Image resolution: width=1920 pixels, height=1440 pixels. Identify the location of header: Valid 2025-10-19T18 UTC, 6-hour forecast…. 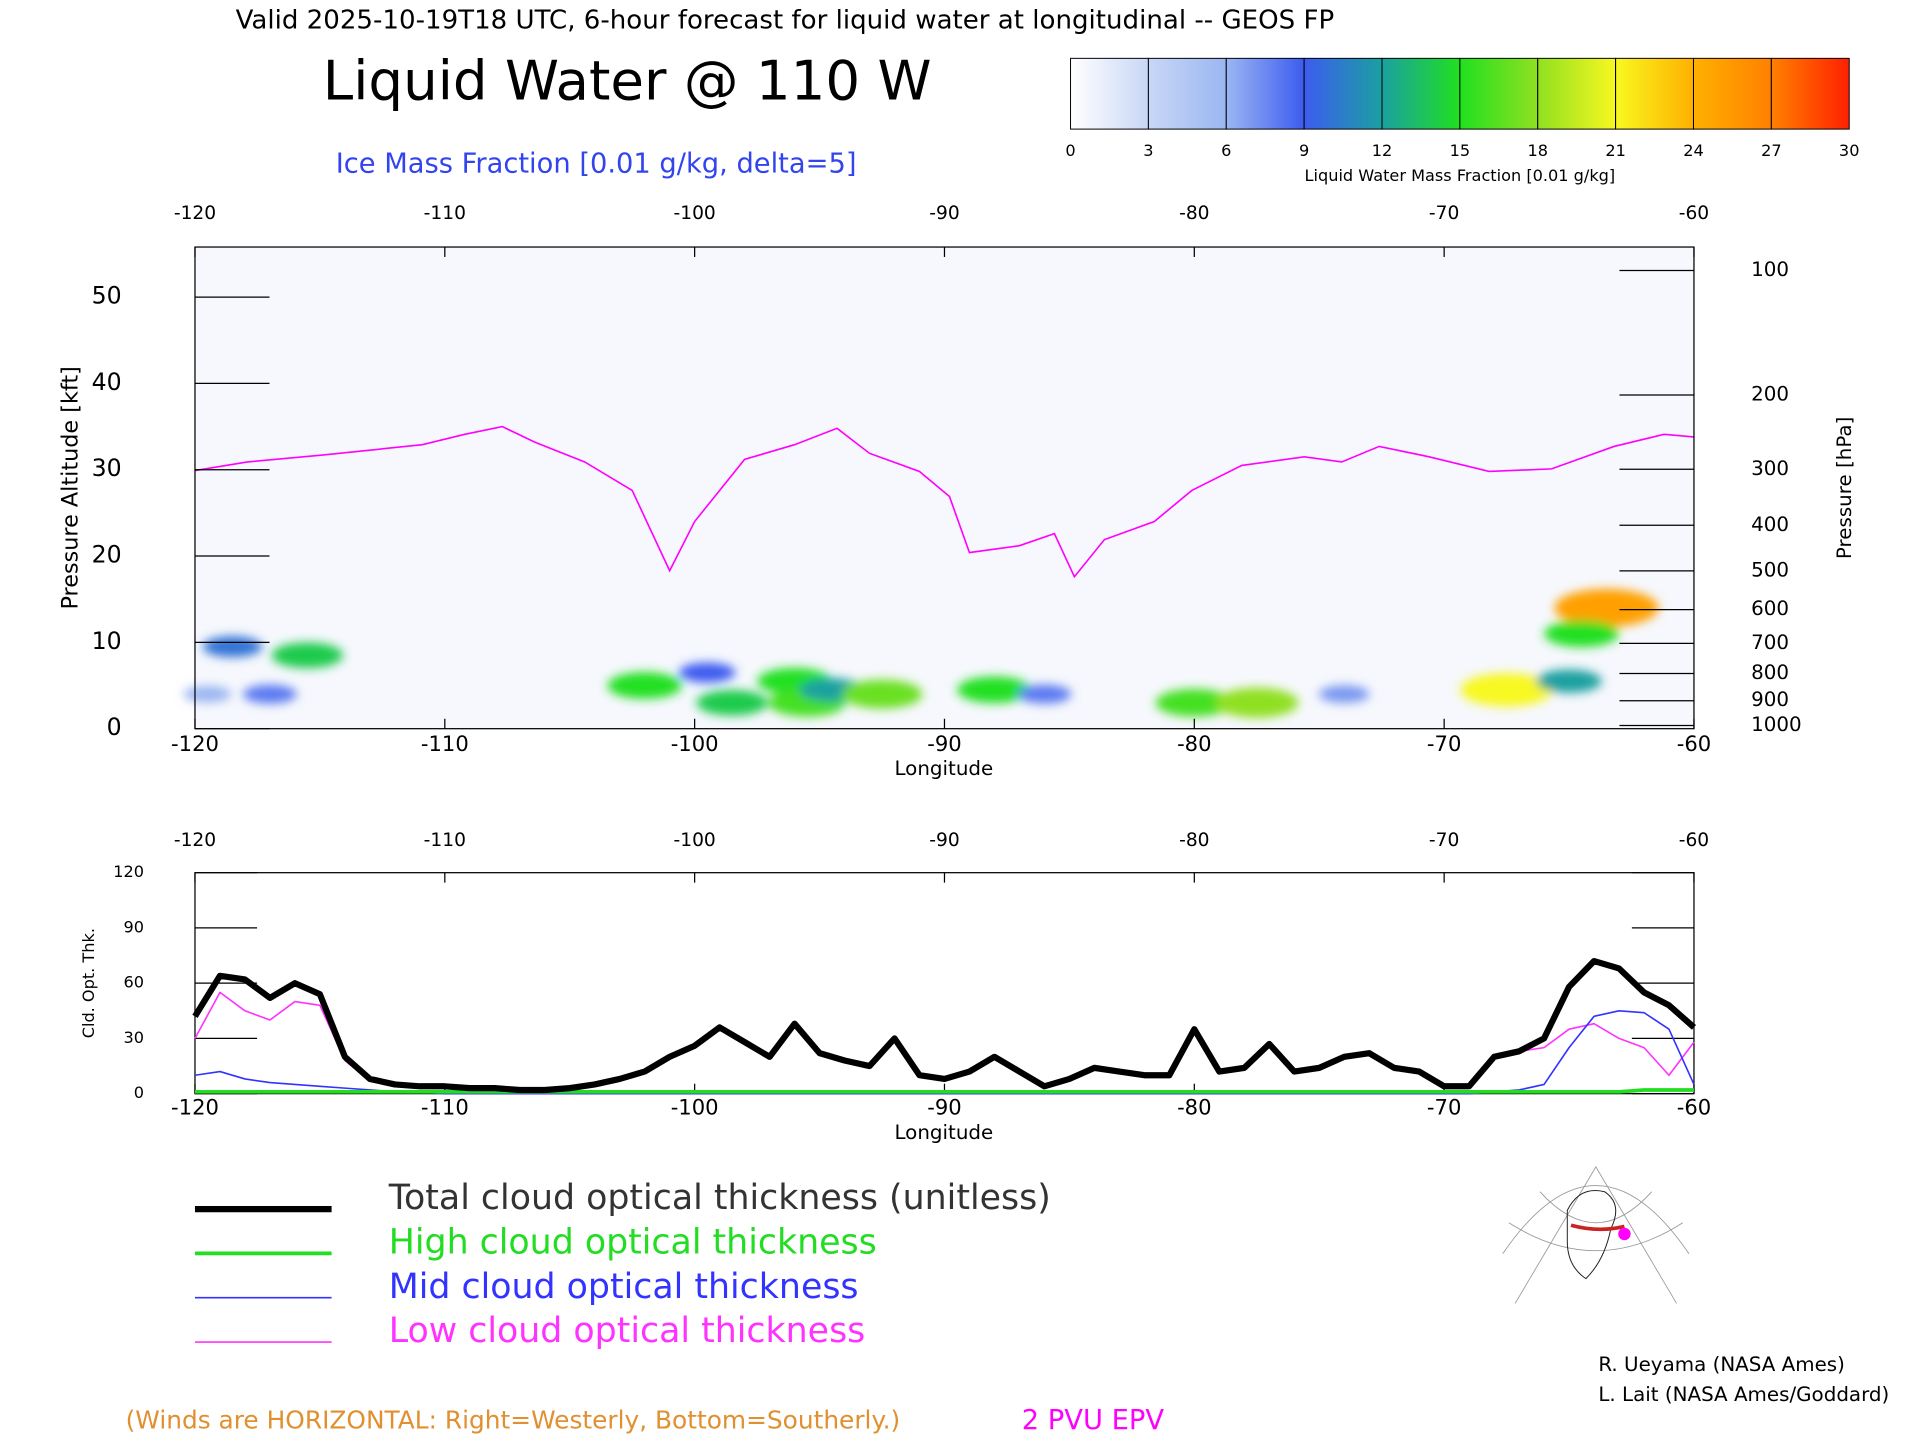
(785, 21).